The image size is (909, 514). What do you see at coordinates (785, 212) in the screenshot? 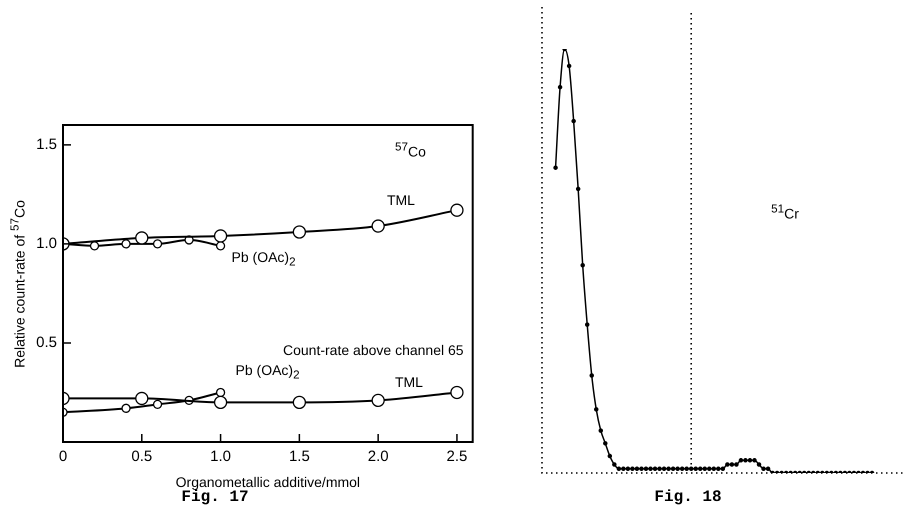
I see `annotation: $^{51}$Cr` at bounding box center [785, 212].